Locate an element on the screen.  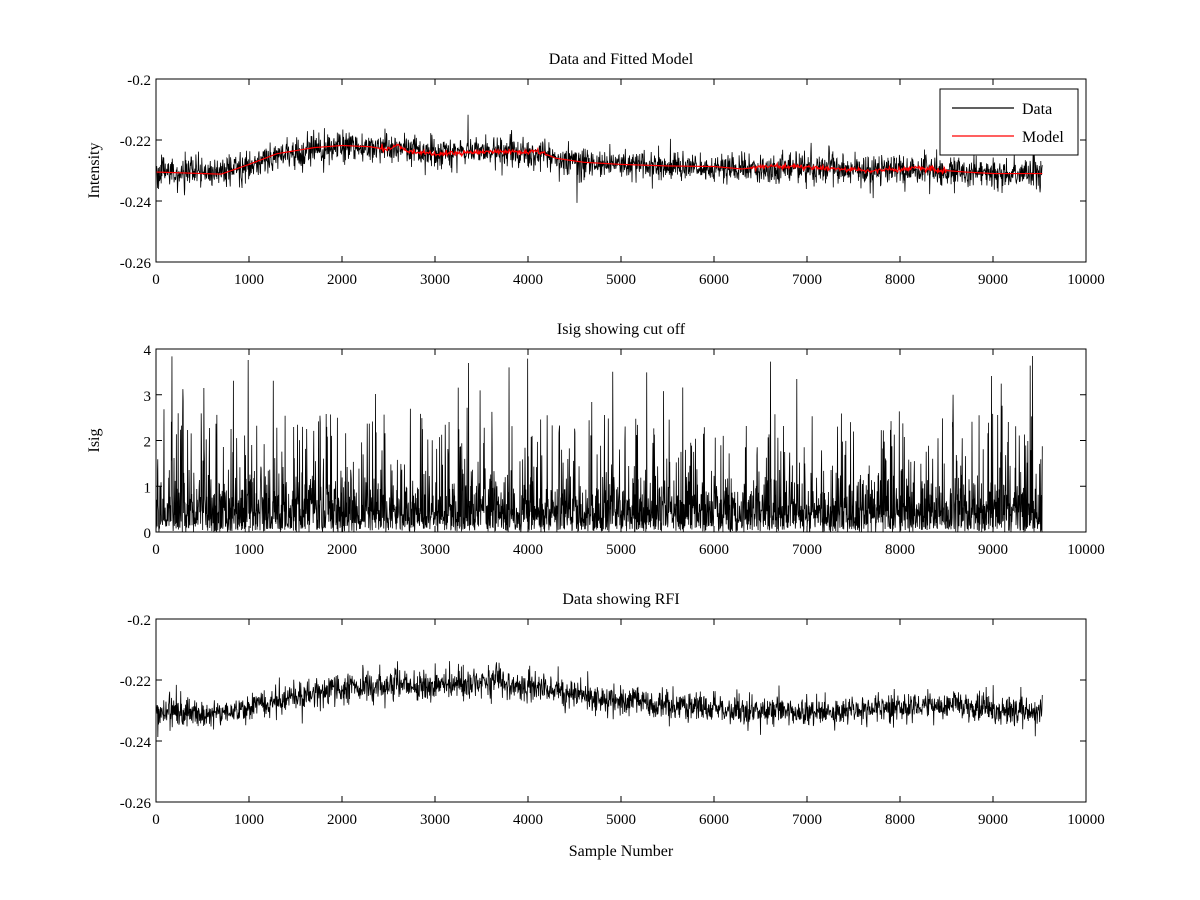
y-tick-label: 0 is located at coordinates (148, 534).